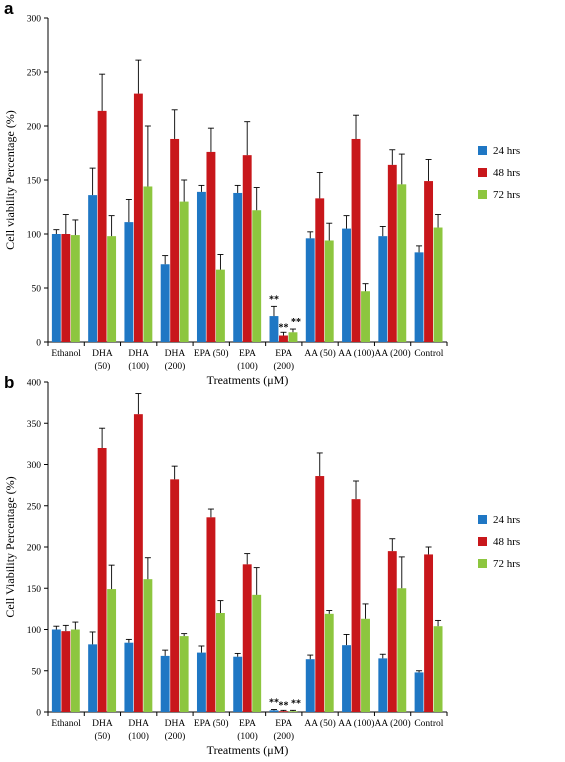 The image size is (565, 762). I want to click on legend-label: 24 hrs, so click(506, 151).